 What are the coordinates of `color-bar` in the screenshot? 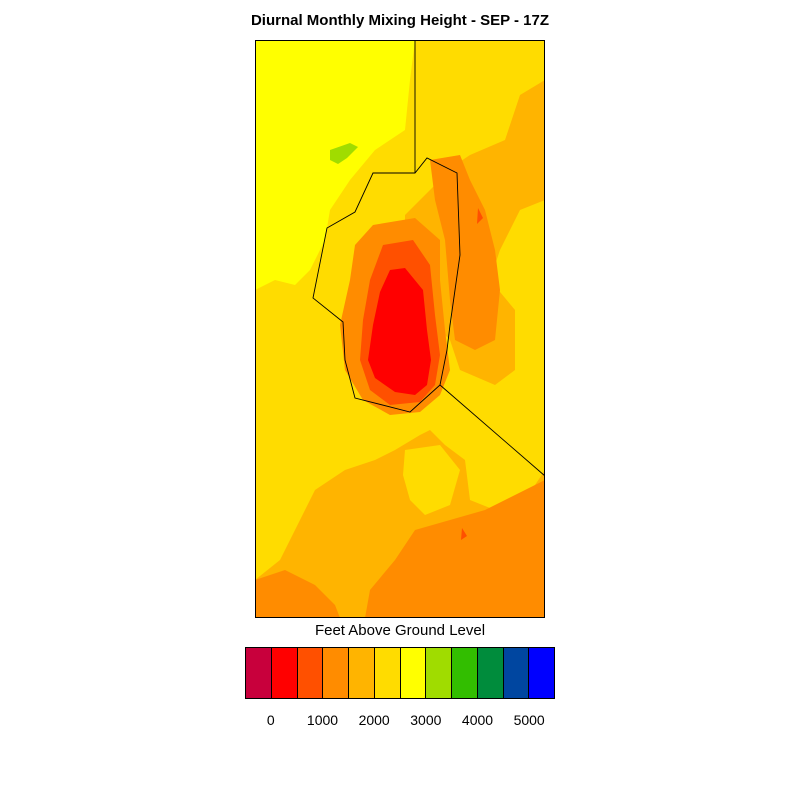 It's located at (400, 673).